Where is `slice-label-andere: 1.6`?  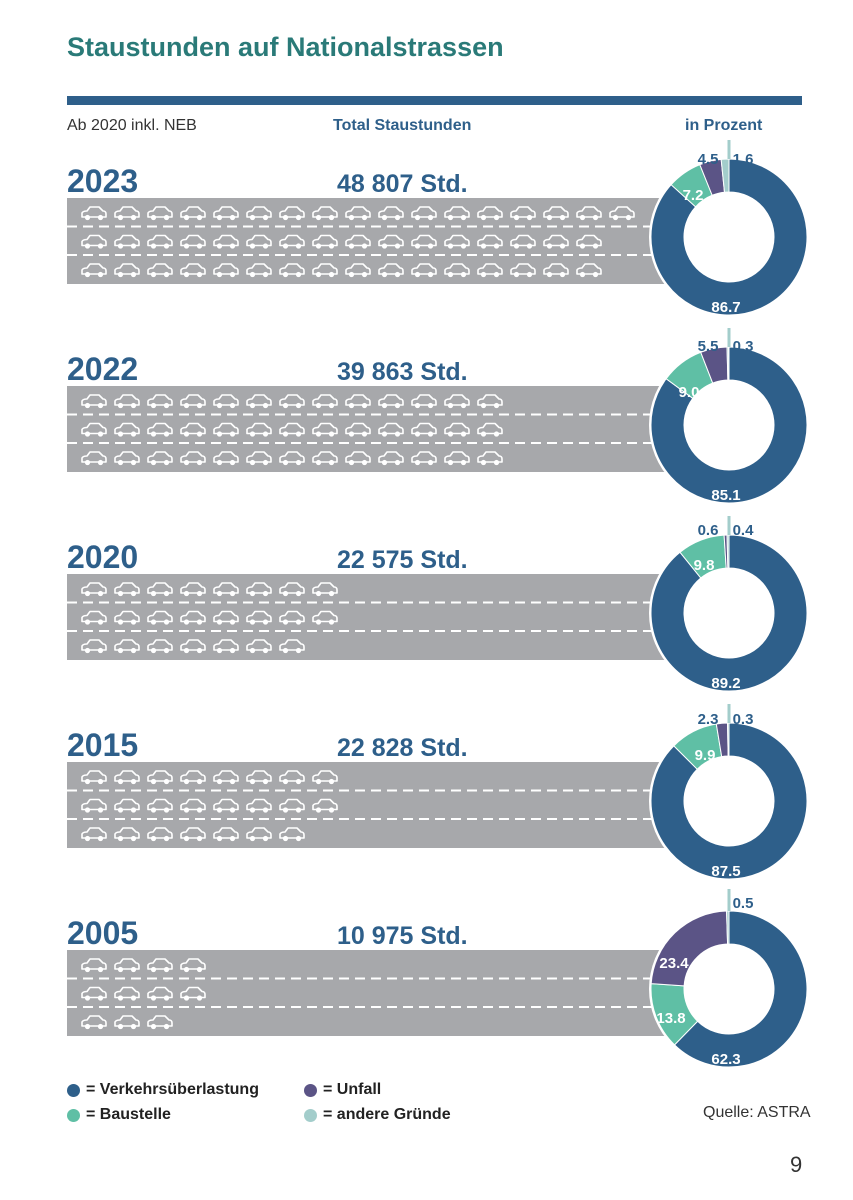 slice-label-andere: 1.6 is located at coordinates (743, 159).